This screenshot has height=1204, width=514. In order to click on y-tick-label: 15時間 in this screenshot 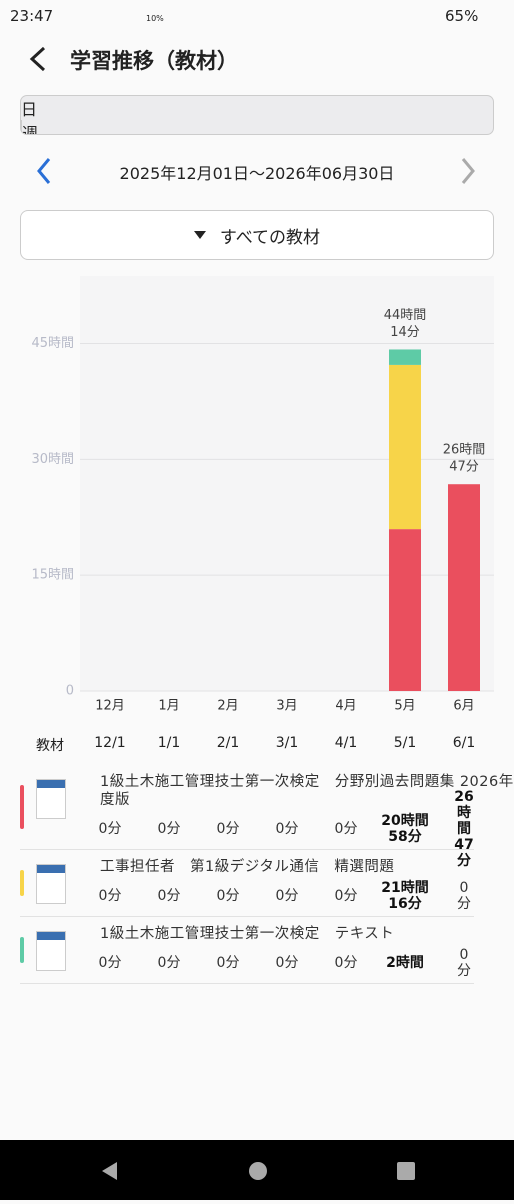, I will do `click(52, 575)`.